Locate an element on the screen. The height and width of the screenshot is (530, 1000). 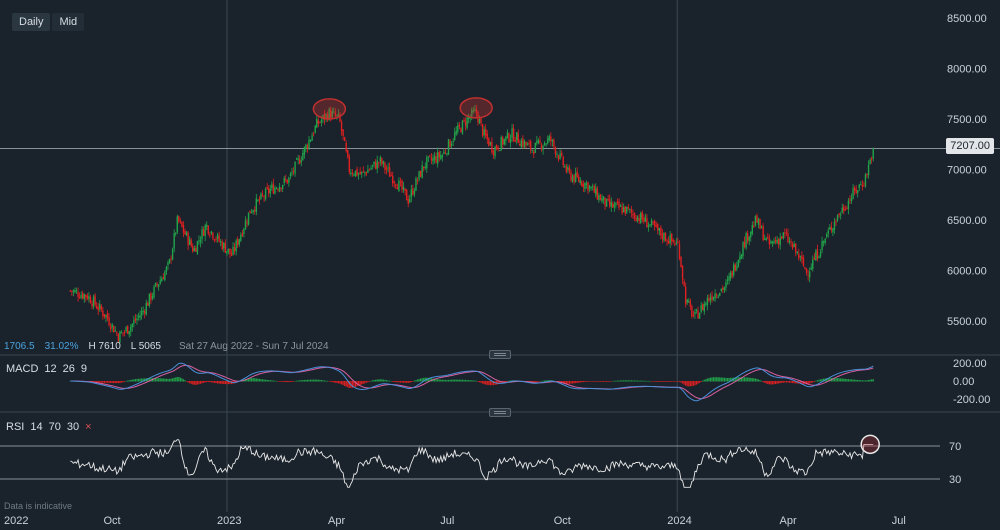
rsi-close-icon: × is located at coordinates (88, 427).